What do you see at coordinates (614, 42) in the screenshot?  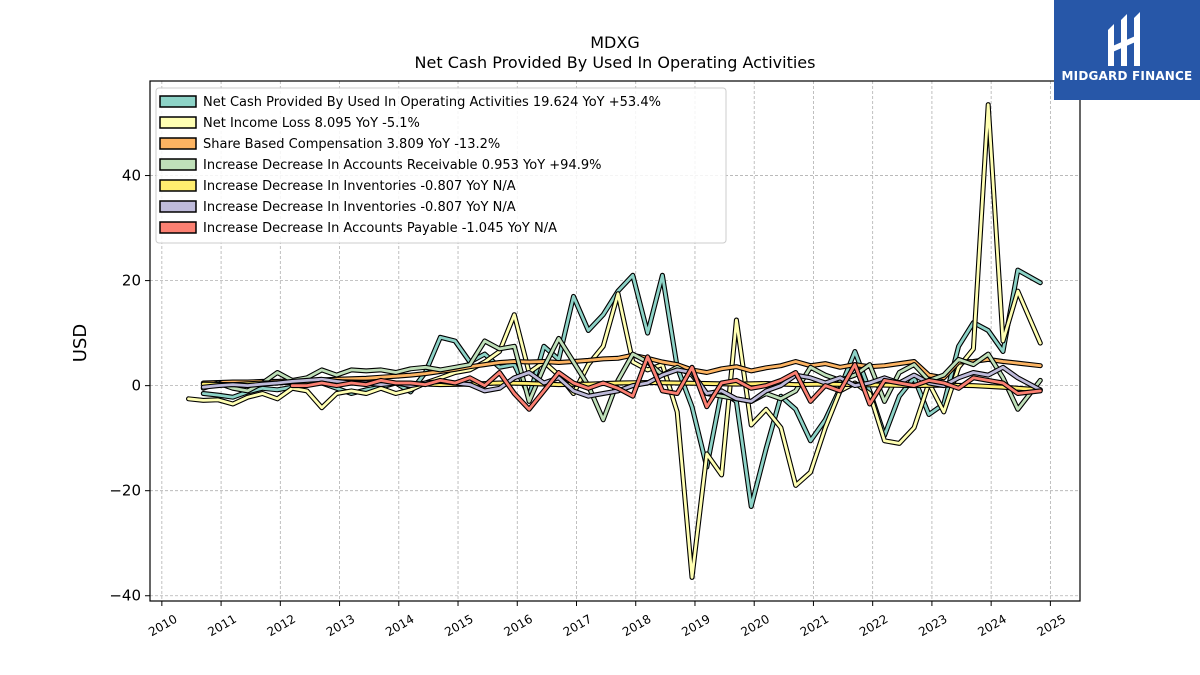 I see `chart-title: MDXG` at bounding box center [614, 42].